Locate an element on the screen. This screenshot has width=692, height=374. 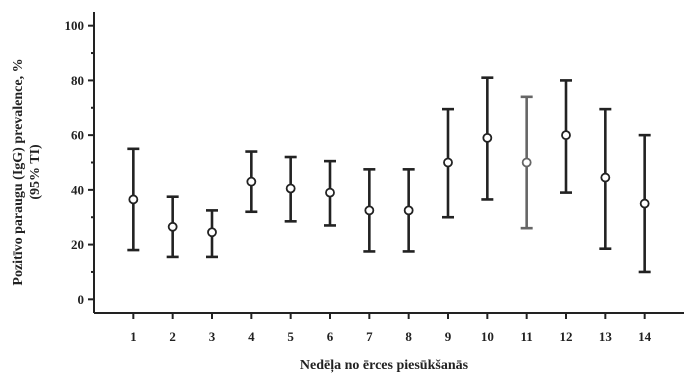
x-tick-label: 1 is located at coordinates (133, 336).